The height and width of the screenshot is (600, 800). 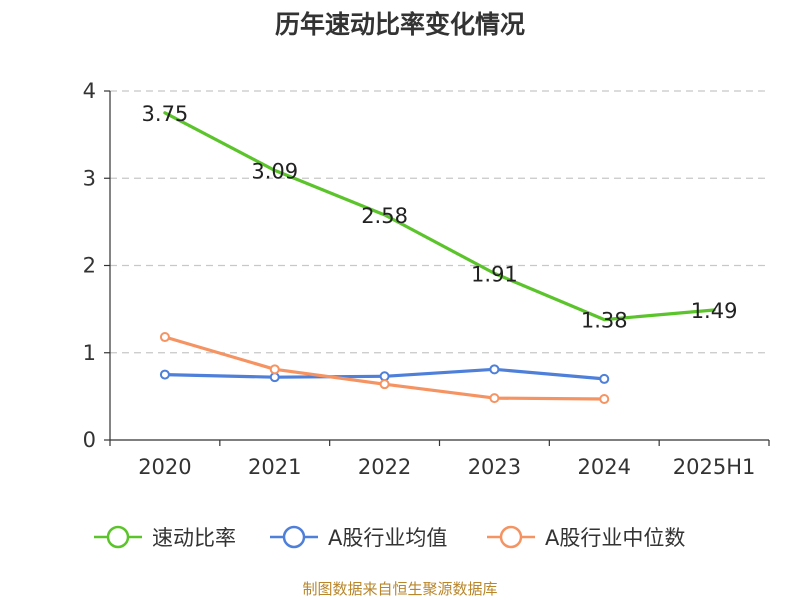 I want to click on y-tick-label-0: 0, so click(x=89, y=440).